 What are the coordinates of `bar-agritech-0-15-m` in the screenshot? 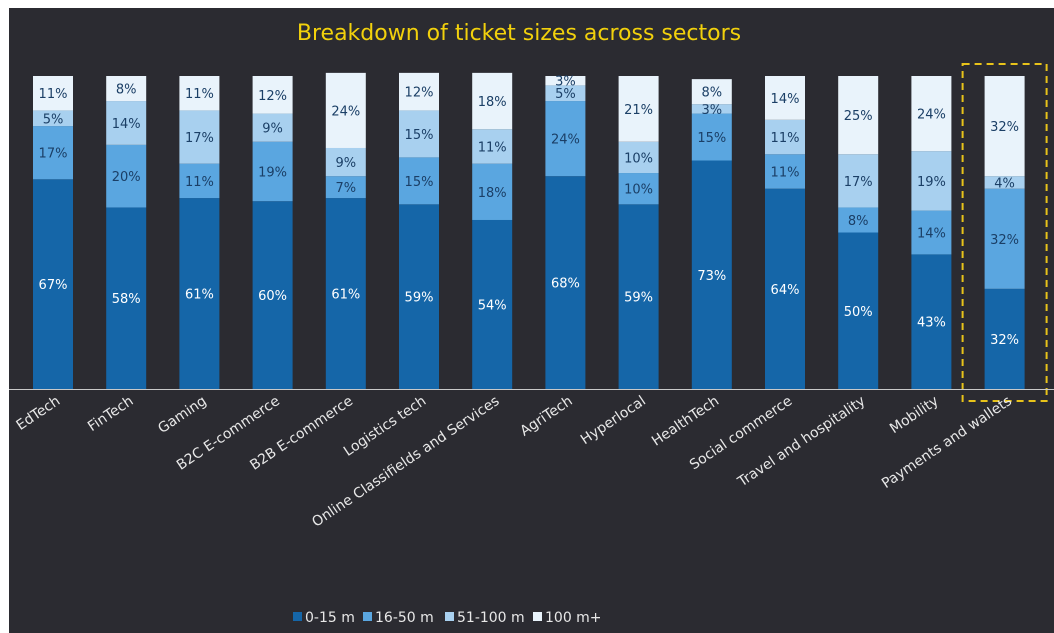 It's located at (565, 282).